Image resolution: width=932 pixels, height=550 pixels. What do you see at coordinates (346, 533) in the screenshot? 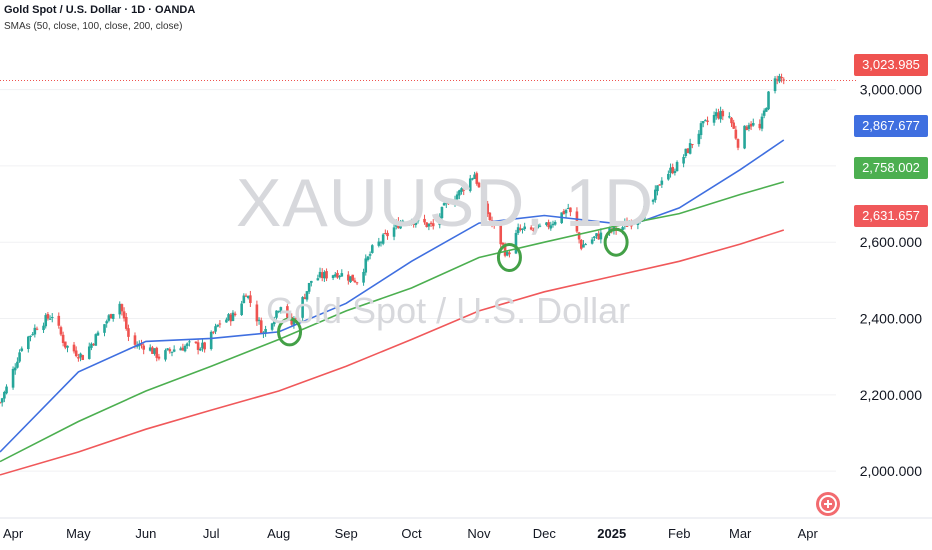
I see `x-tick-label: Sep` at bounding box center [346, 533].